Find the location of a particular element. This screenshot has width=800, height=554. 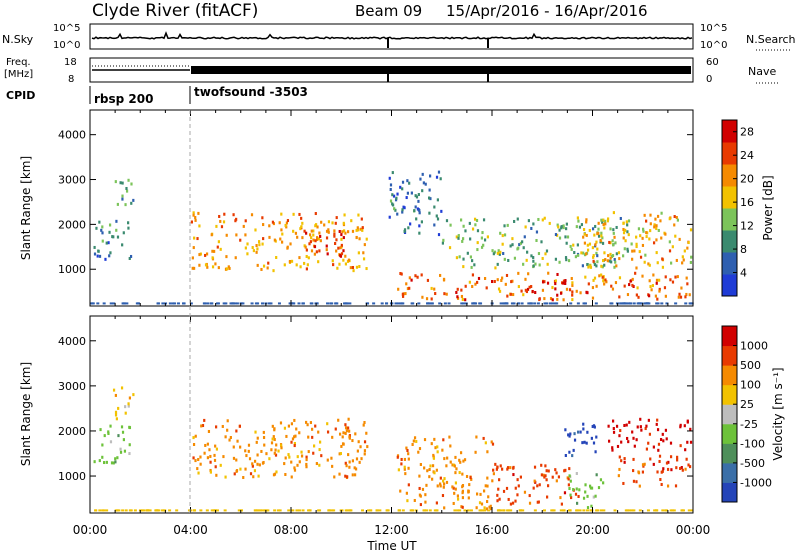

nave-trace-twofsound is located at coordinates (441, 70).